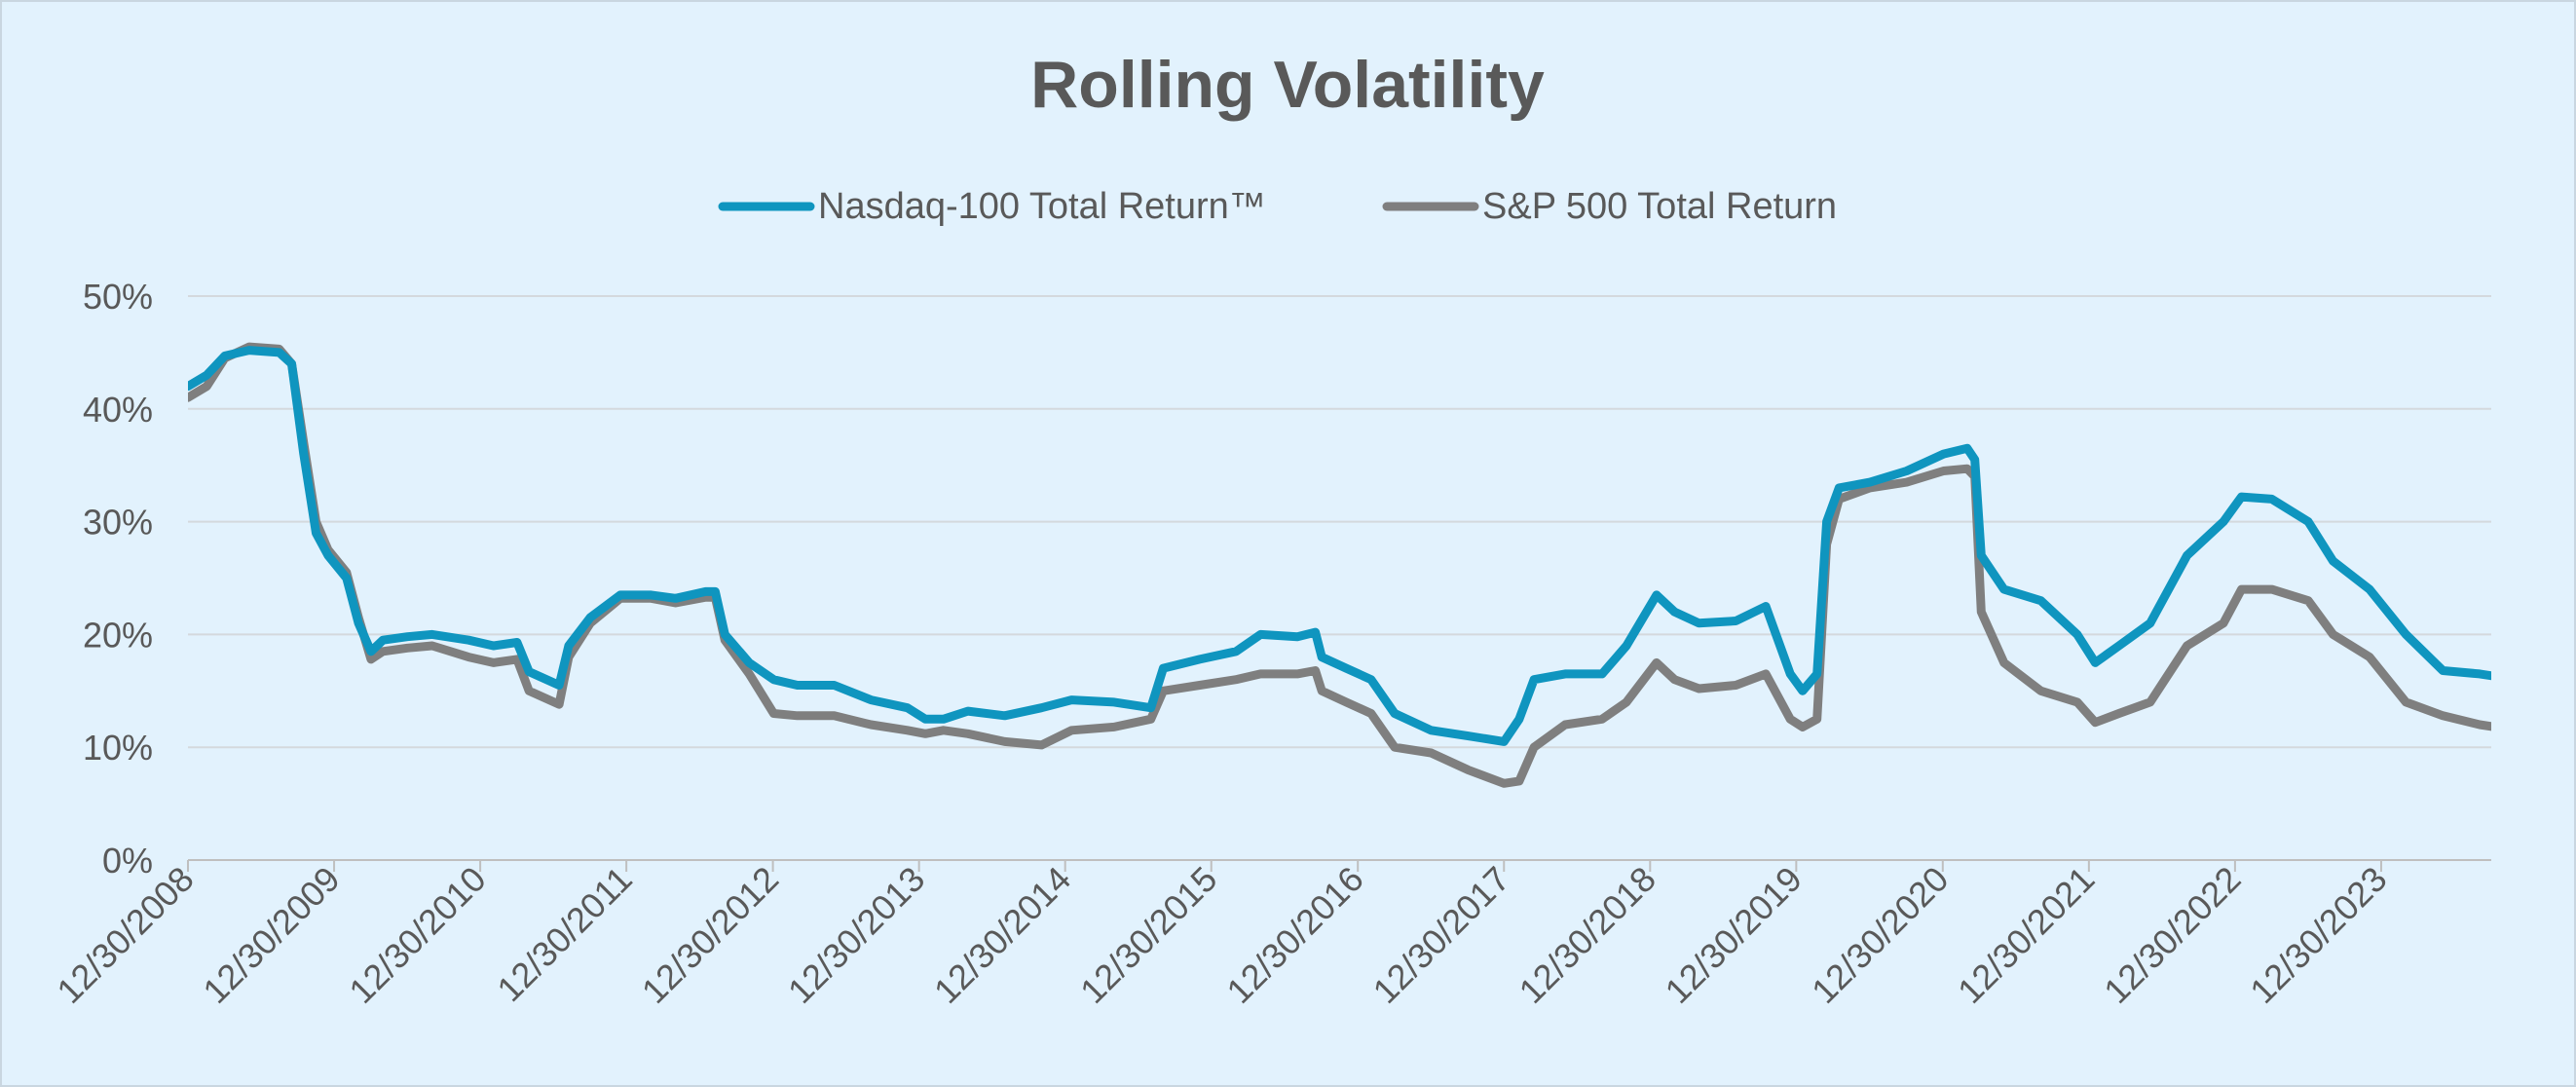 The height and width of the screenshot is (1087, 2576). I want to click on x-tick-label: 12/30/2020, so click(1880, 935).